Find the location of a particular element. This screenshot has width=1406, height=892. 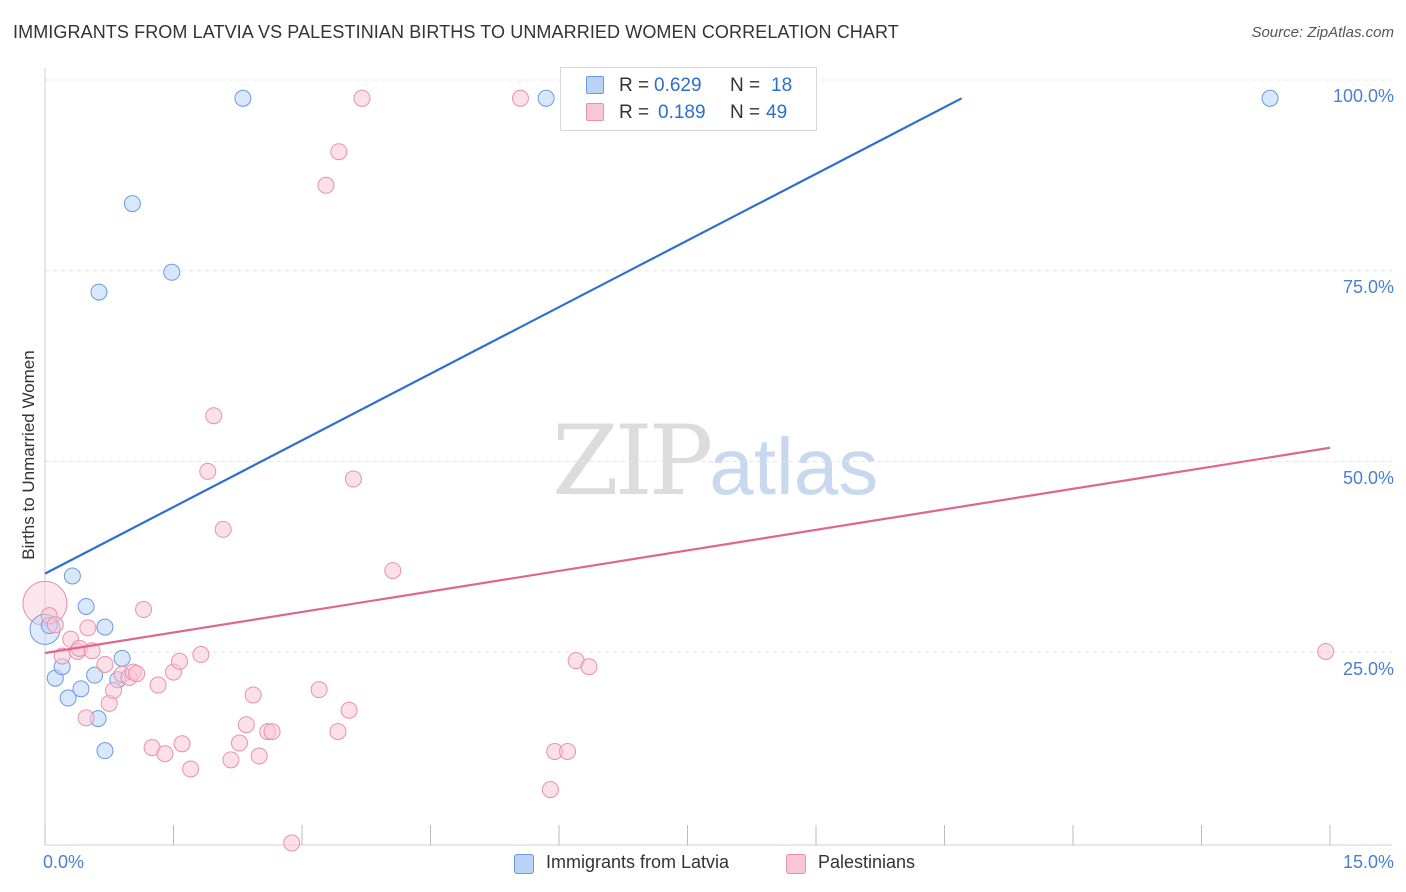

stats-swatch-latvia is located at coordinates (595, 85).